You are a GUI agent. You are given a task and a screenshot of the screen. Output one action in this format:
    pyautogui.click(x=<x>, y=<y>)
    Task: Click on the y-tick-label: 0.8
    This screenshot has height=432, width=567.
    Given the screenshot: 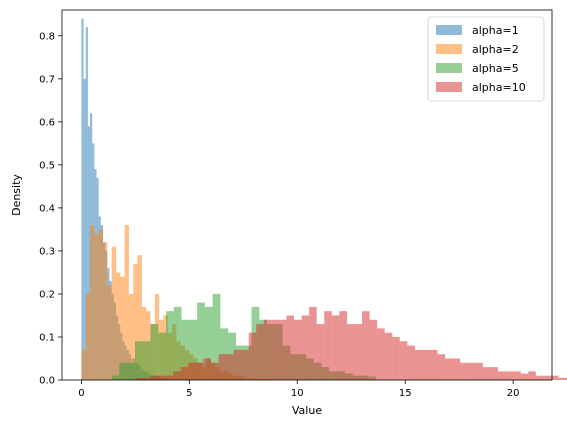 What is the action you would take?
    pyautogui.click(x=47, y=36)
    